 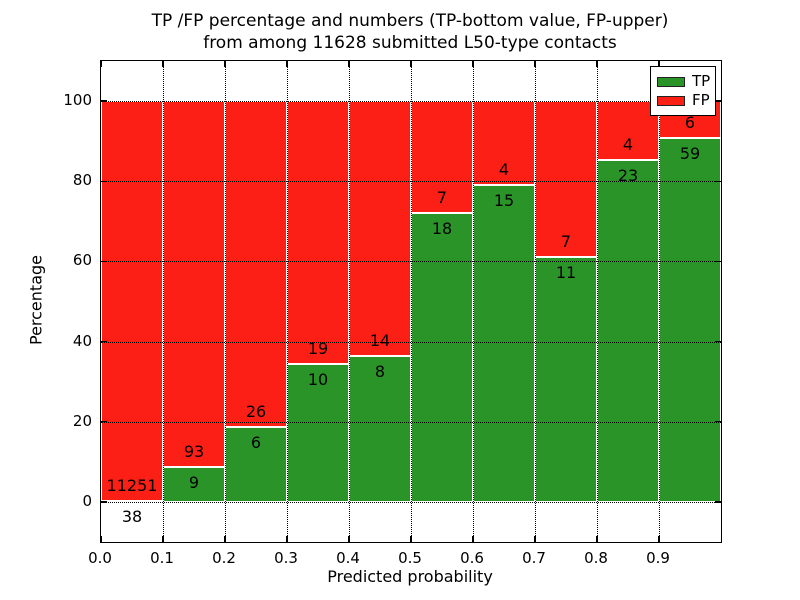 What do you see at coordinates (671, 100) in the screenshot?
I see `fp-swatch-icon` at bounding box center [671, 100].